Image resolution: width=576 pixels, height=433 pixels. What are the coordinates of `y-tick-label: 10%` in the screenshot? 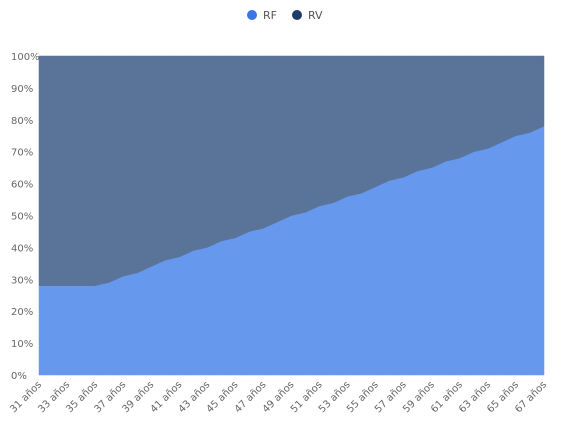 It's located at (22, 344).